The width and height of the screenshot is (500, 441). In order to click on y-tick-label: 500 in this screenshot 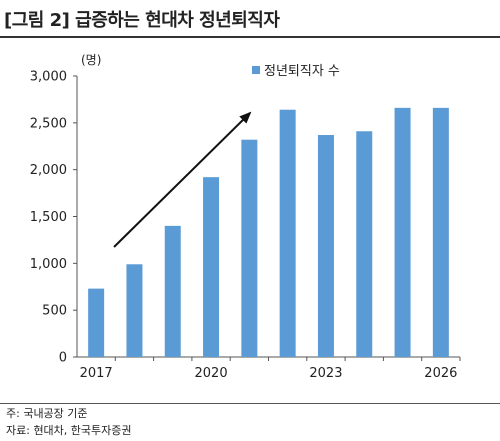, I will do `click(54, 311)`.